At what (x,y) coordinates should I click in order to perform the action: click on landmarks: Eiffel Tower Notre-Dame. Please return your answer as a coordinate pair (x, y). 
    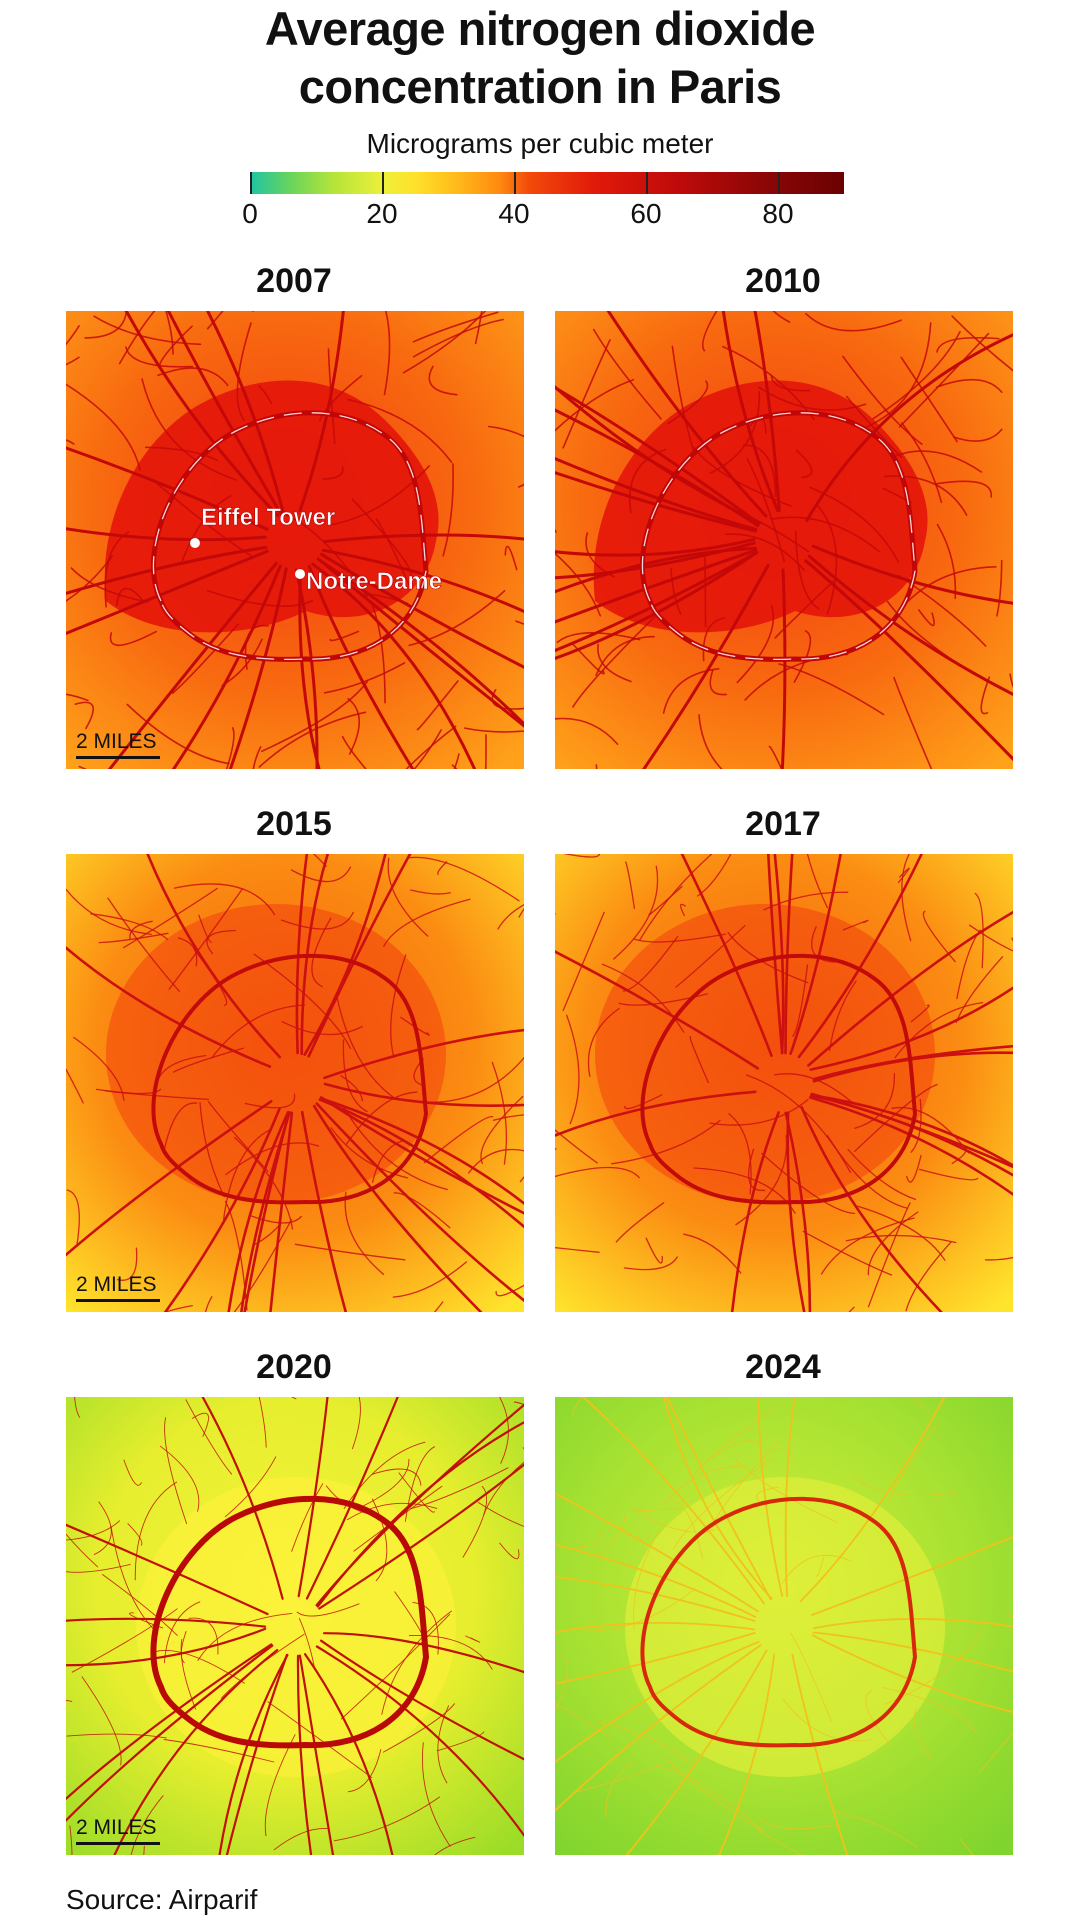
    Looking at the image, I should click on (316, 549).